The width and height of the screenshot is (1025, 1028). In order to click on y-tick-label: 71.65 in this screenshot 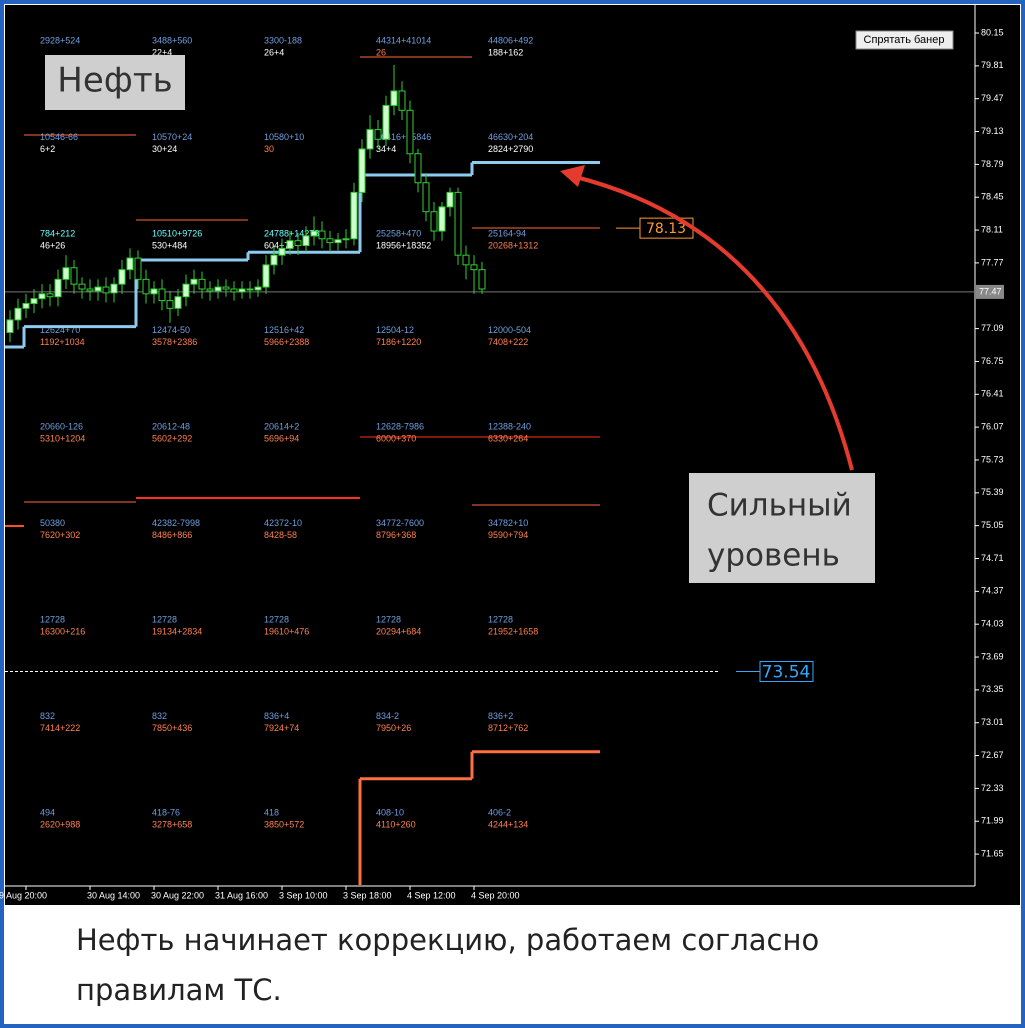, I will do `click(992, 853)`.